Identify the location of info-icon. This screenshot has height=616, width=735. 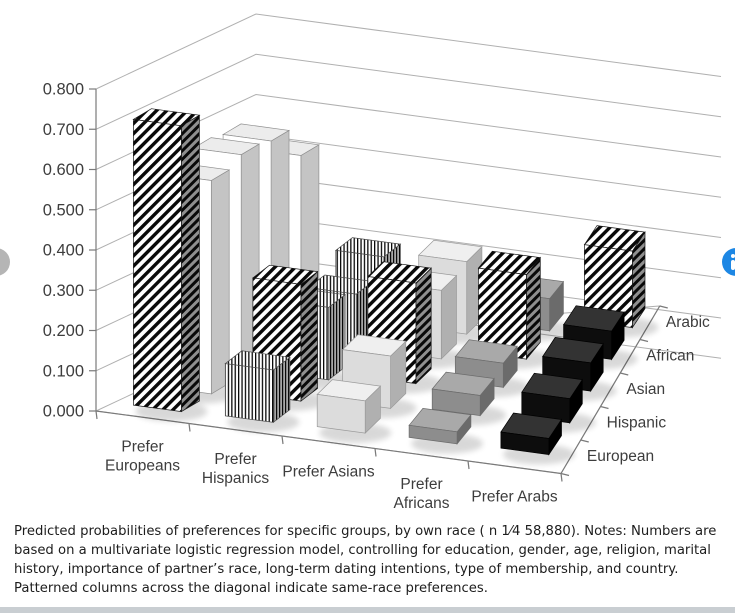
(733, 256).